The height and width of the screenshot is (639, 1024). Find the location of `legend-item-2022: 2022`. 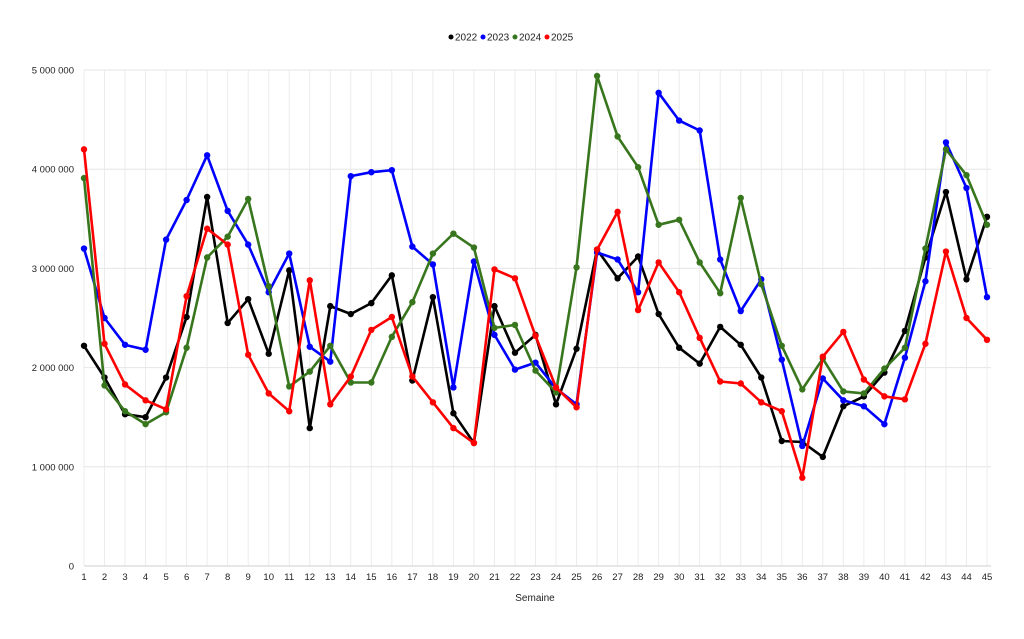

legend-item-2022: 2022 is located at coordinates (463, 38).